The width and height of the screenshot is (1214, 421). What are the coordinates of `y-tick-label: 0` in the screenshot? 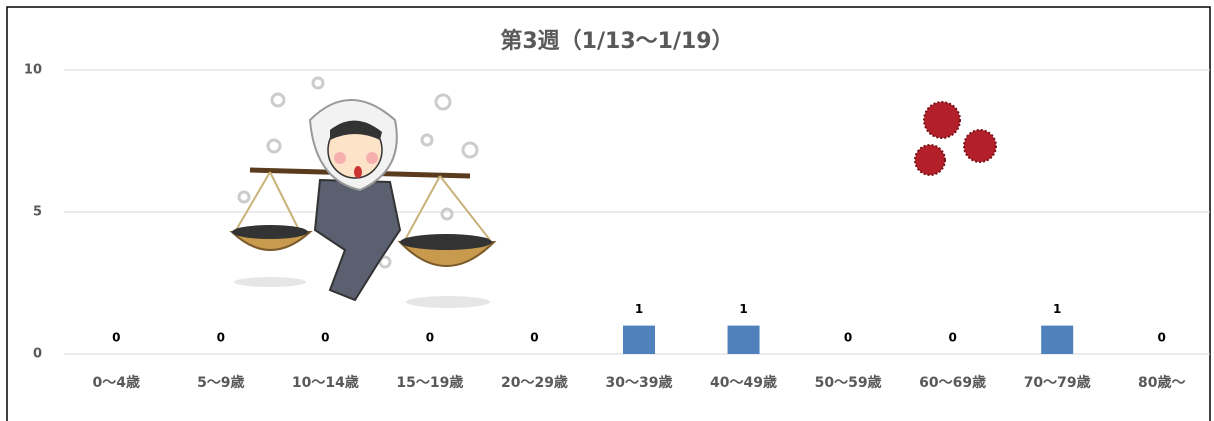 It's located at (37, 354).